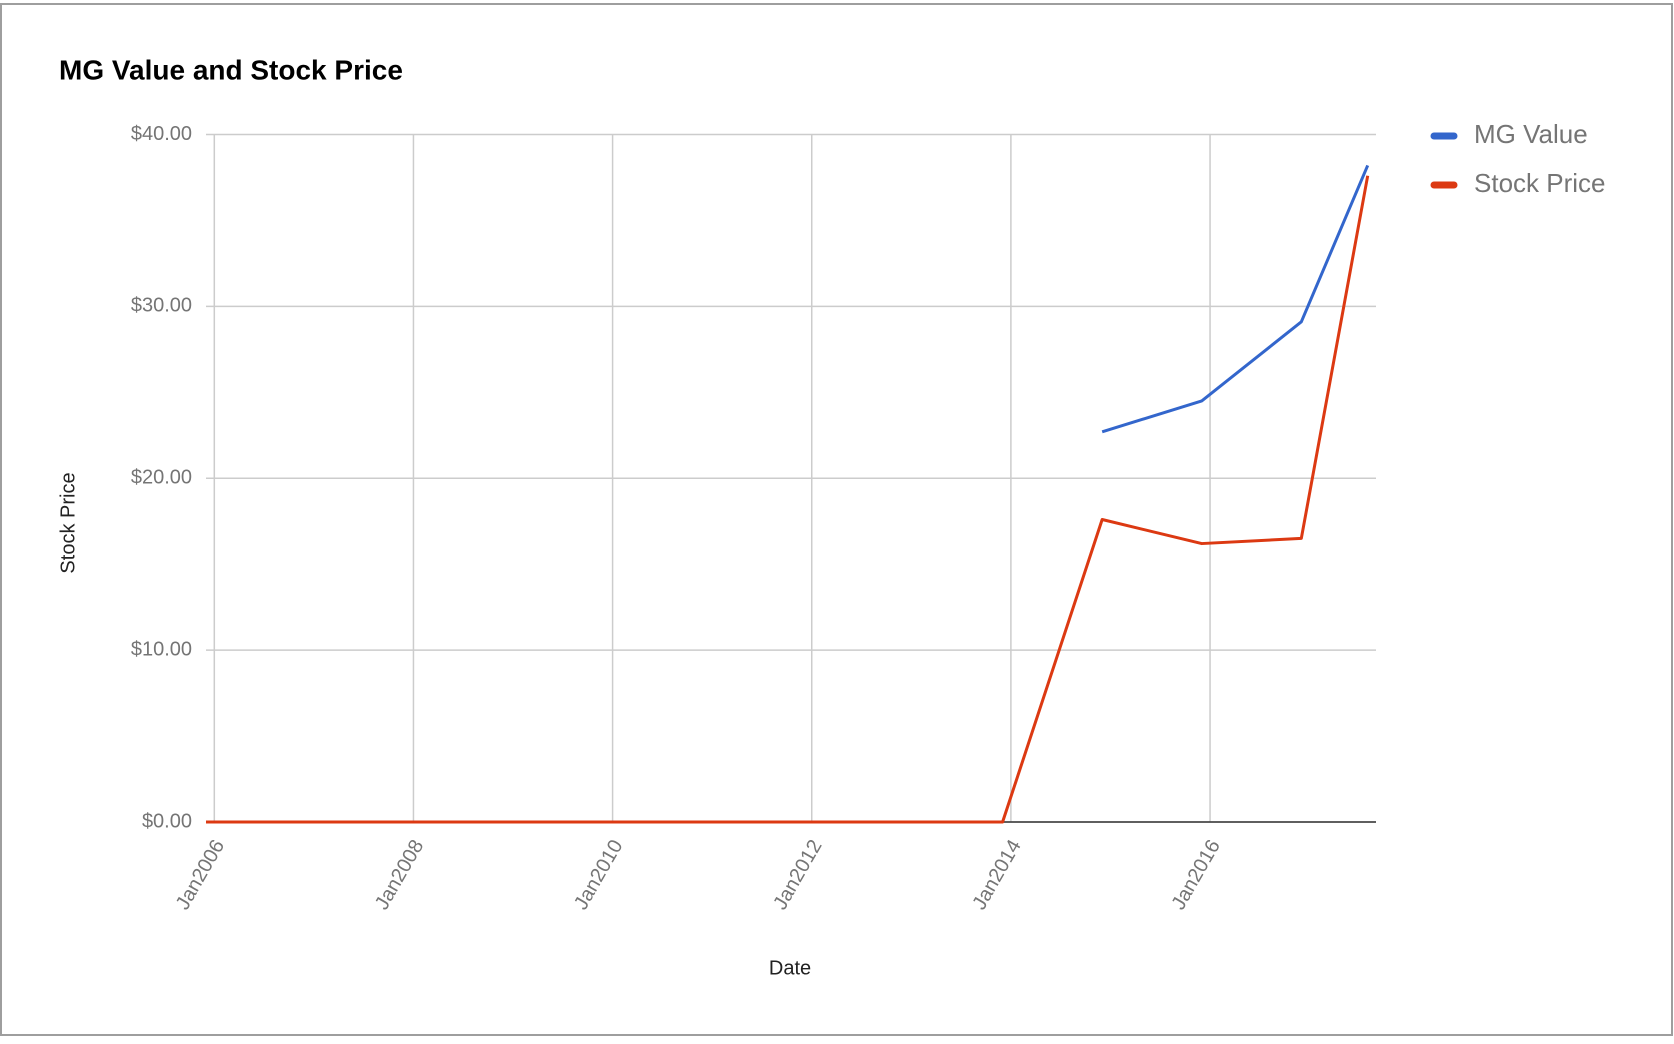 The height and width of the screenshot is (1044, 1674). Describe the element at coordinates (1540, 183) in the screenshot. I see `legend-label: Stock Price` at that location.